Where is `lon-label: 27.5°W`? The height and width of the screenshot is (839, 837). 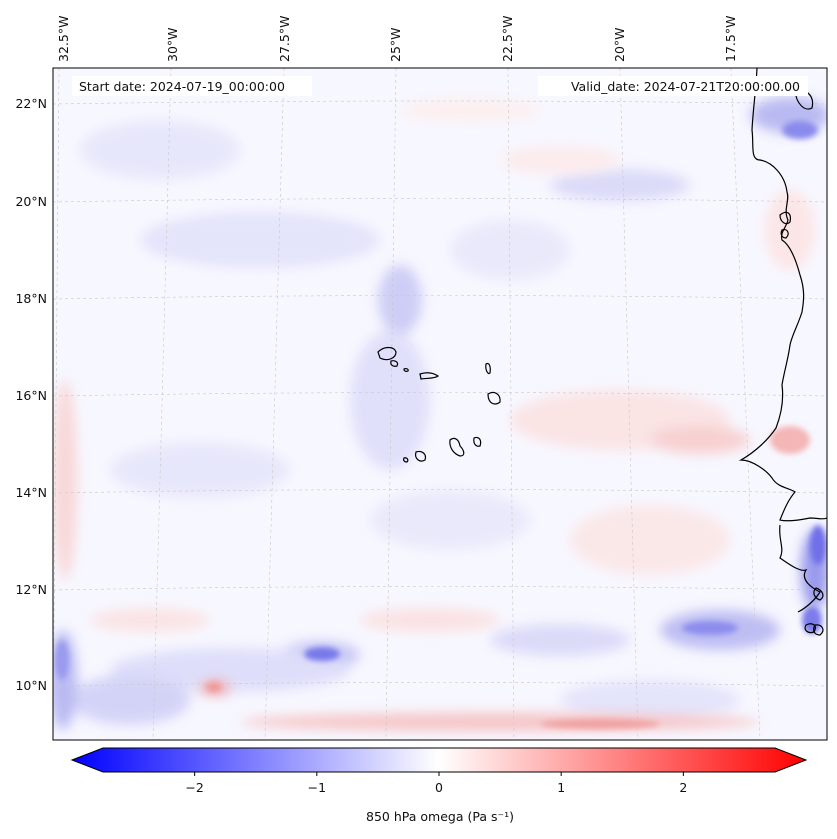
lon-label: 27.5°W is located at coordinates (284, 39).